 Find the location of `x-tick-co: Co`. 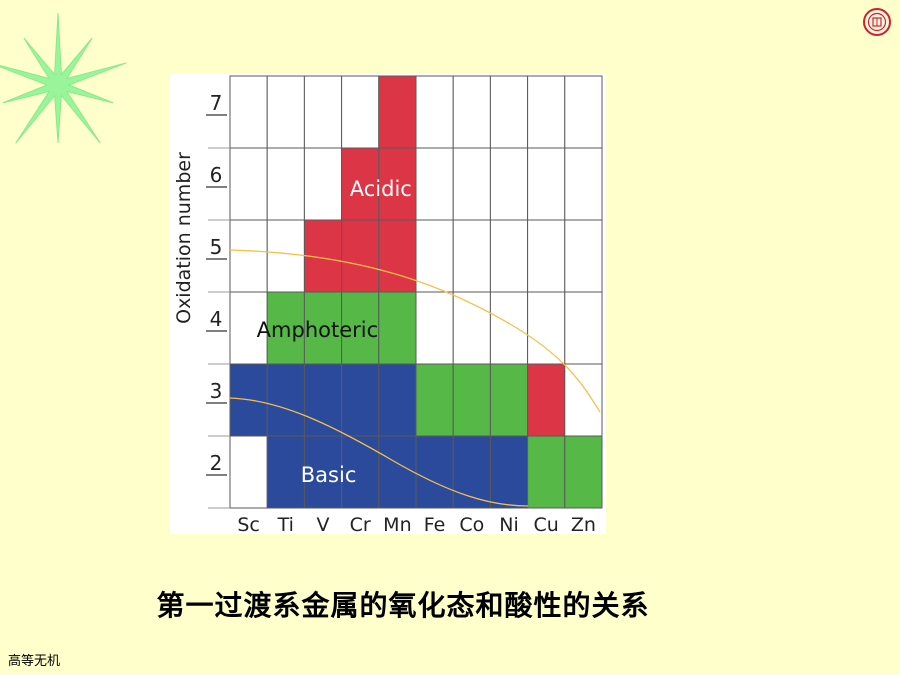

x-tick-co: Co is located at coordinates (471, 524).